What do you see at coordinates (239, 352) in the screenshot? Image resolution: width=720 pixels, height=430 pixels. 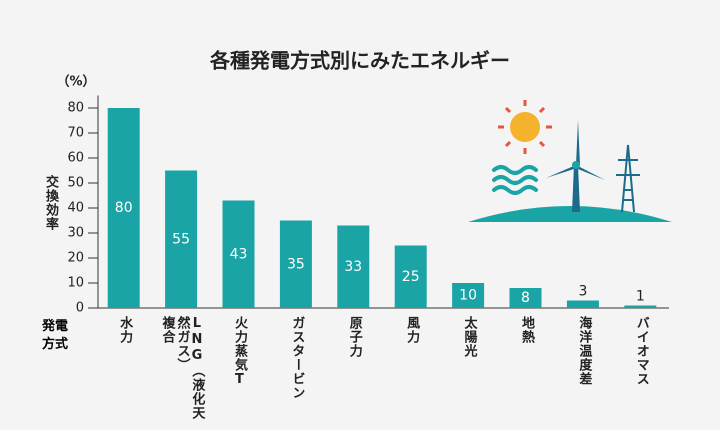 I see `x-tick-label: 火力蒸気T` at bounding box center [239, 352].